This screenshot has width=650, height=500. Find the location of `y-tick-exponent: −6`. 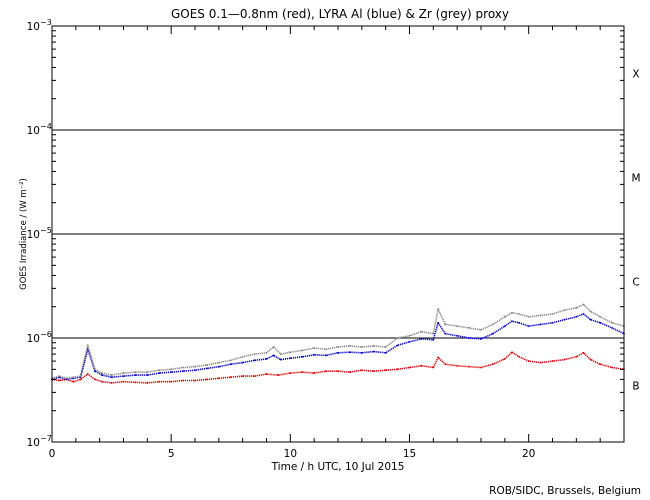

y-tick-exponent: −6 is located at coordinates (46, 334).